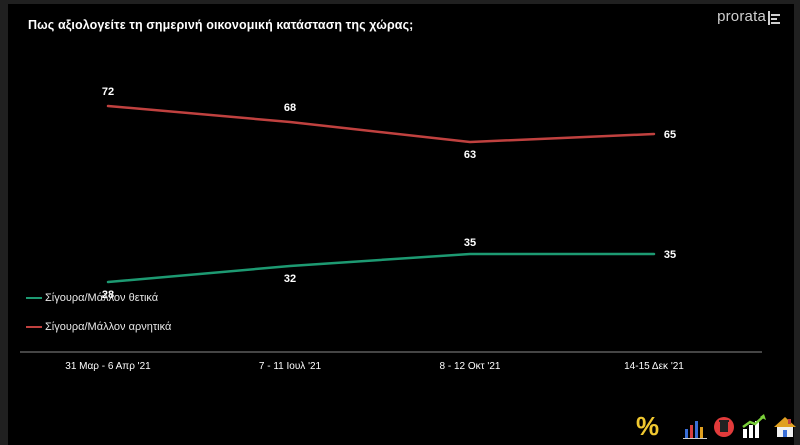  I want to click on bar-chart-icon, so click(695, 430).